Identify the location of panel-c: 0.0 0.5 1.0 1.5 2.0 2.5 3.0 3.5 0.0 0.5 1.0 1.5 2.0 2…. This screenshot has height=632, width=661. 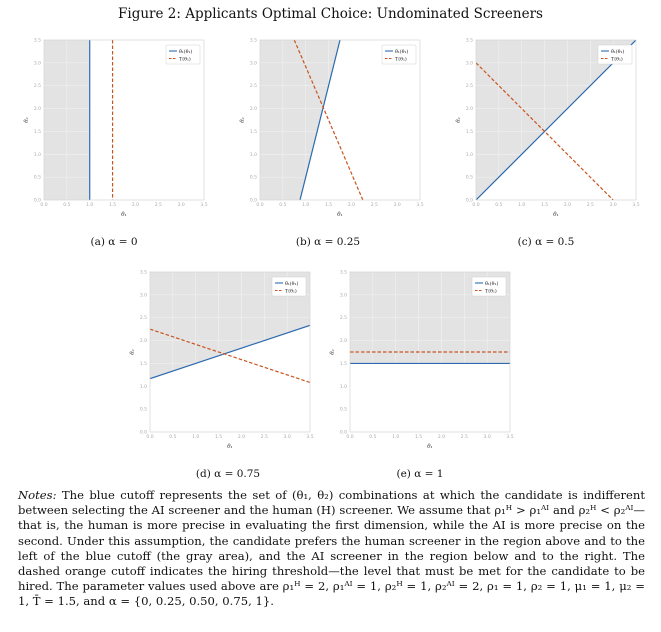
(552, 131).